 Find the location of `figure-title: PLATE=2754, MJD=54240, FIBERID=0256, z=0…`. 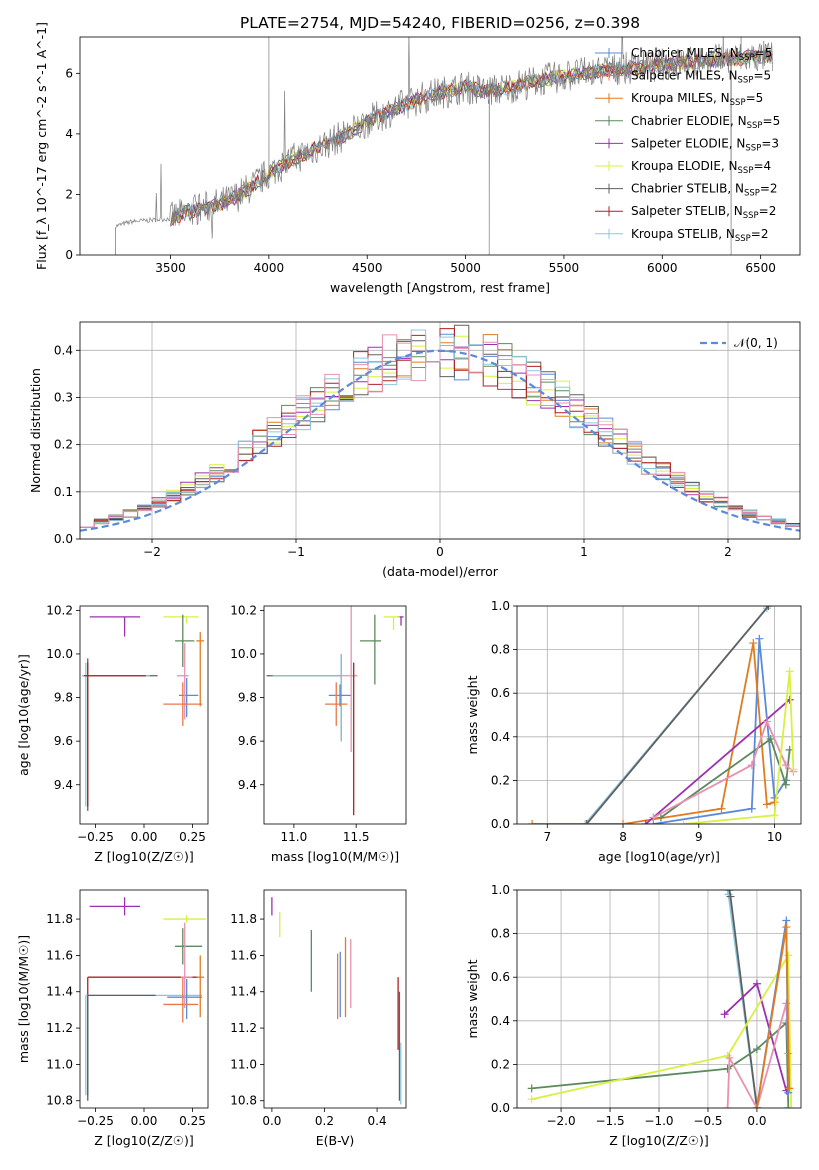

figure-title: PLATE=2754, MJD=54240, FIBERID=0256, z=0… is located at coordinates (440, 23).